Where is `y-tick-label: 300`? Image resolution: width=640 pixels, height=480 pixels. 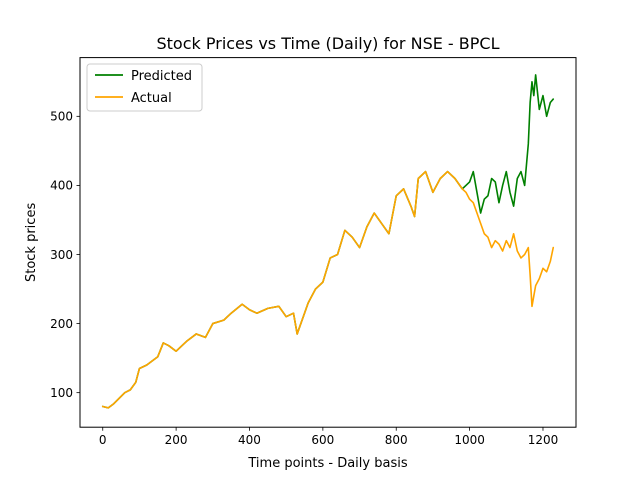
y-tick-label: 300 is located at coordinates (61, 255).